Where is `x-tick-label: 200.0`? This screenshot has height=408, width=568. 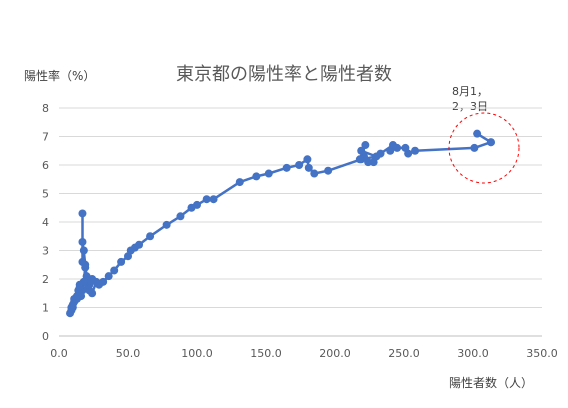 x-tick-label: 200.0 is located at coordinates (335, 353).